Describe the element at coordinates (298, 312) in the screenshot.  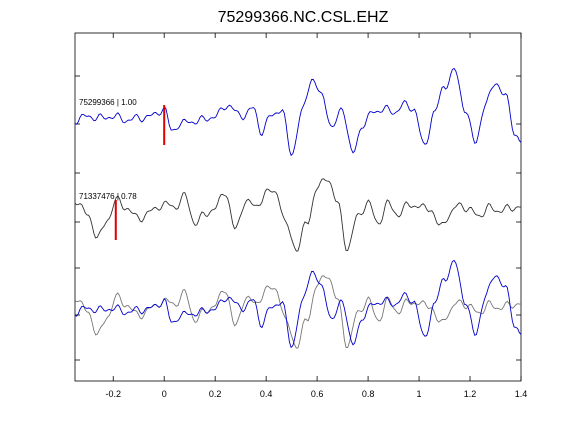
I see `trace-overlay-reference-line` at that location.